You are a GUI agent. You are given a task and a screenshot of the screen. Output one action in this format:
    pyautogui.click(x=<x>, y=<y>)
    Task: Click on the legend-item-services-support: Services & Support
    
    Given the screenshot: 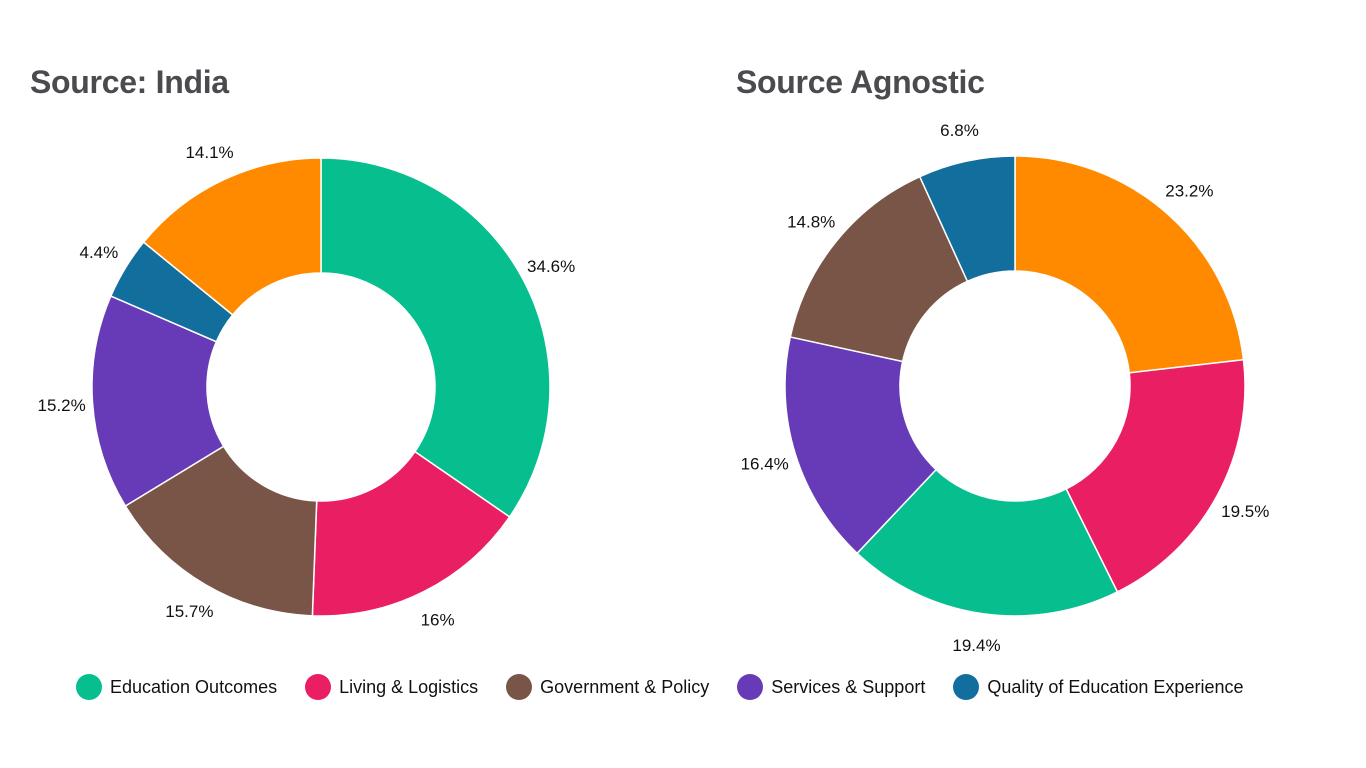 What is the action you would take?
    pyautogui.click(x=831, y=687)
    